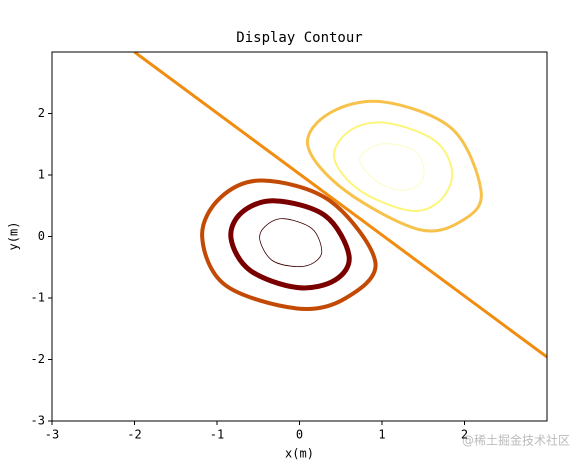 The image size is (582, 464). Describe the element at coordinates (299, 435) in the screenshot. I see `x-tick-label: 0` at that location.